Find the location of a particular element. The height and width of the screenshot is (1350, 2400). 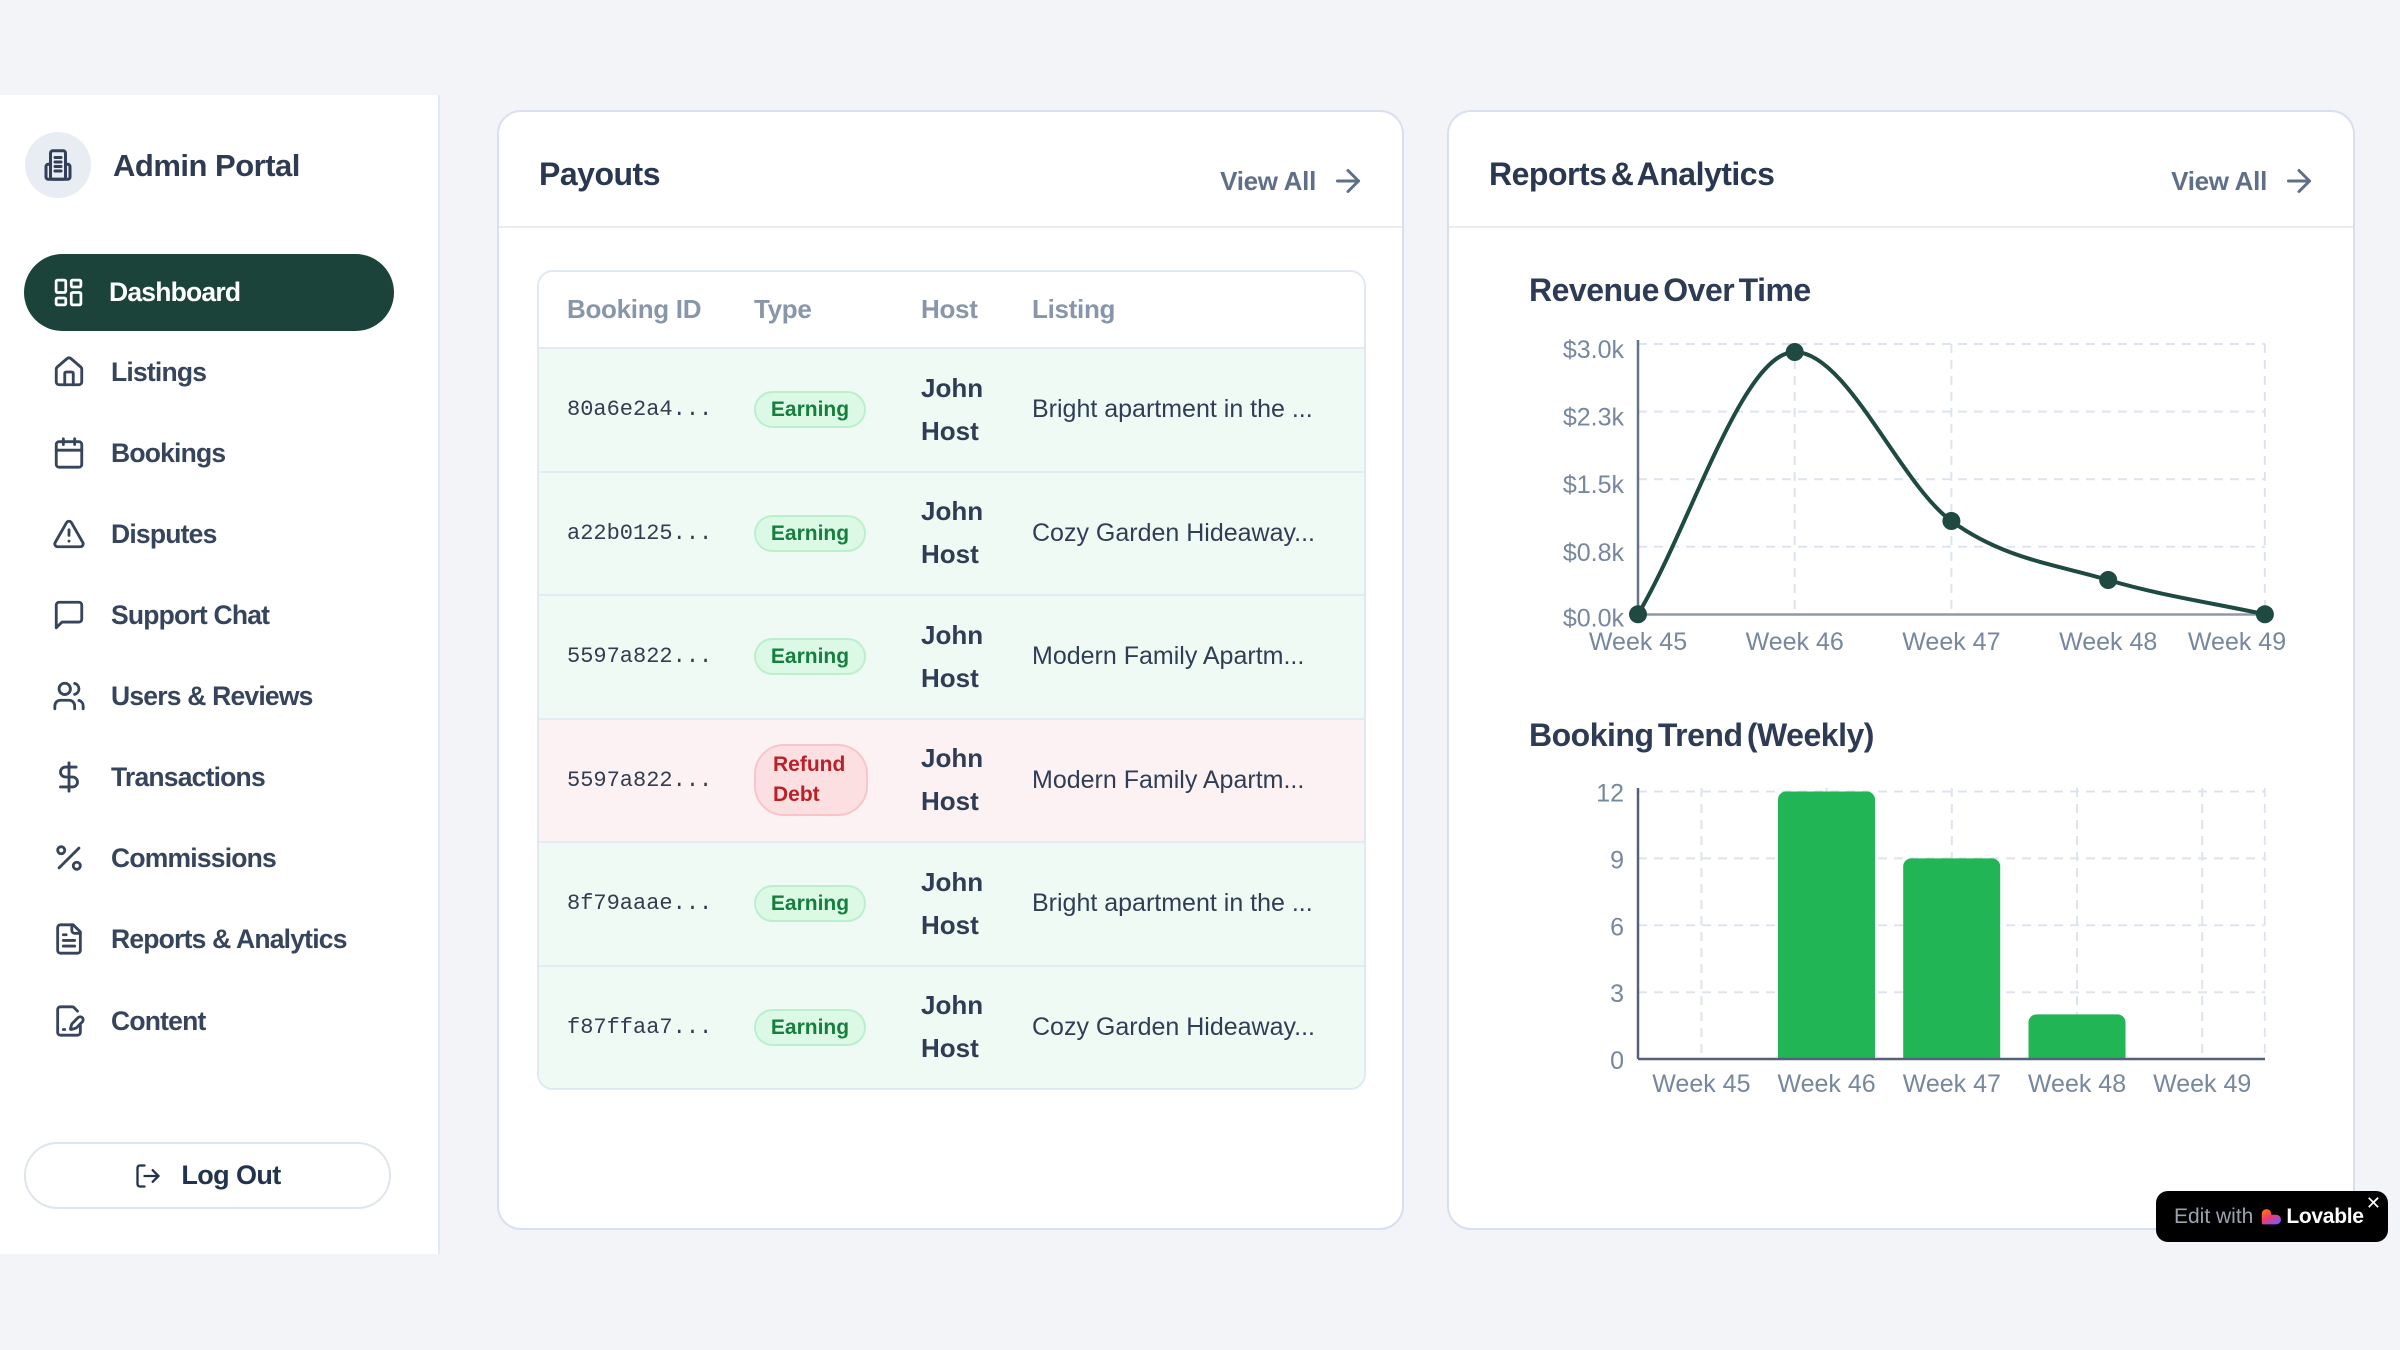

svg-text: $0.0k is located at coordinates (1594, 618).